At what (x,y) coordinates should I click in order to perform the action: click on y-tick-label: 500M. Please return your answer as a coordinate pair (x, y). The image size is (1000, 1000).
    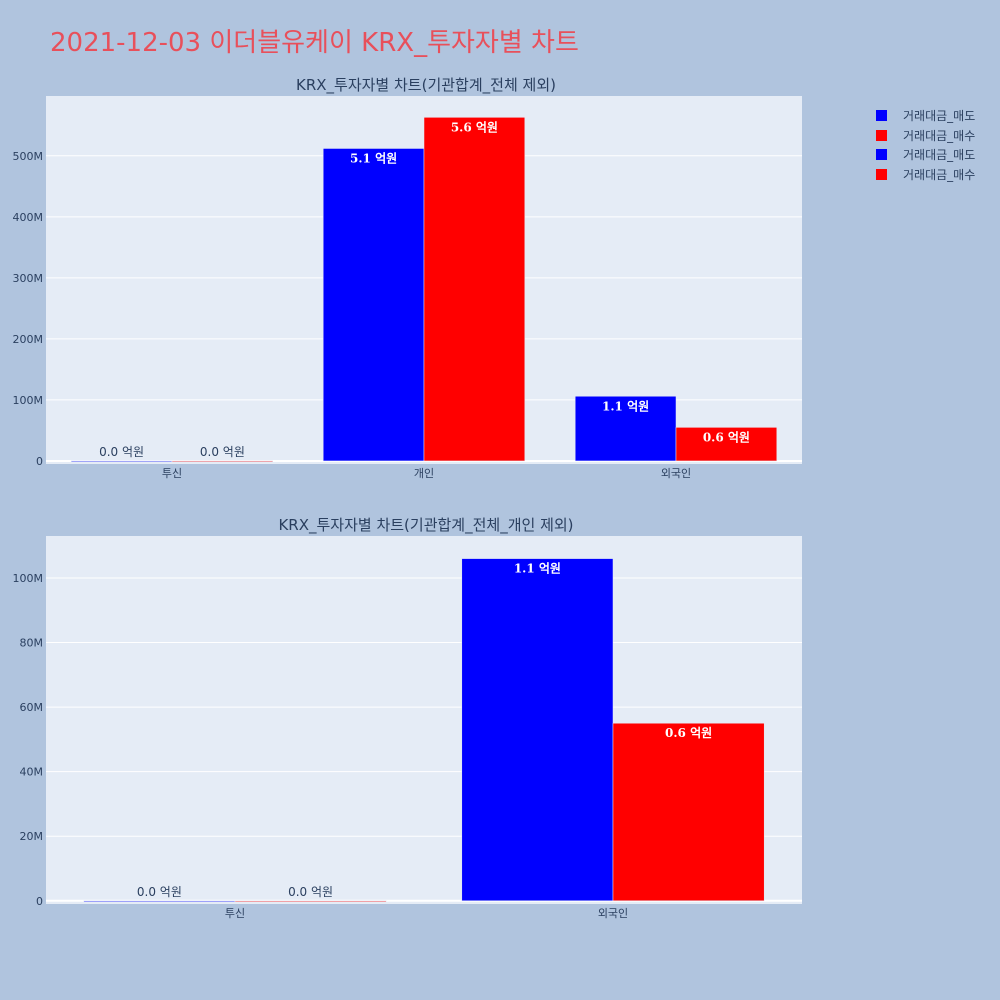
    Looking at the image, I should click on (28, 156).